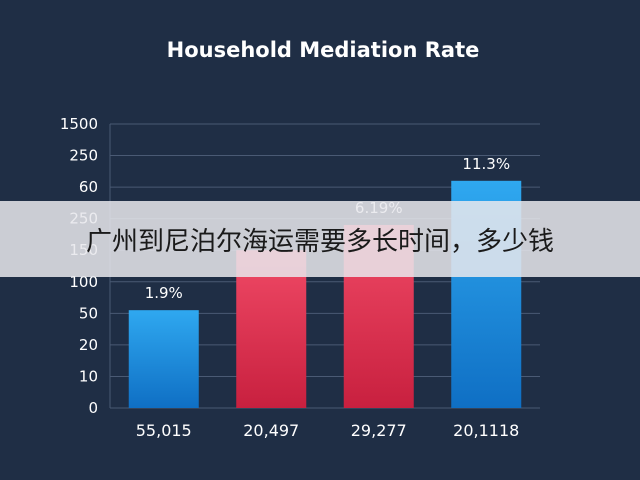 Image resolution: width=640 pixels, height=480 pixels. I want to click on y-tick-label: 20, so click(88, 345).